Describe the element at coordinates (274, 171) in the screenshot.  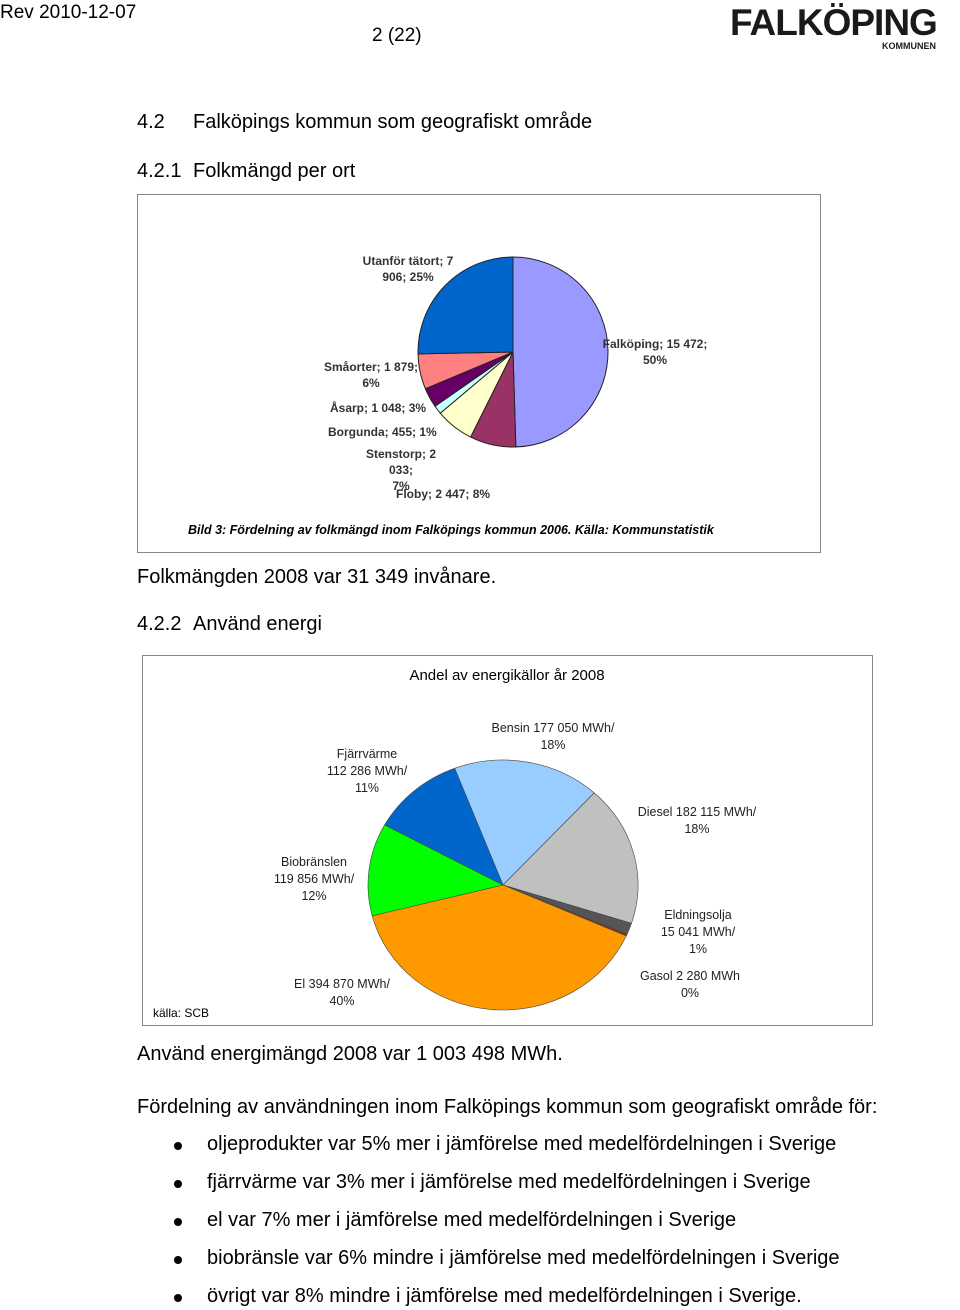
I see `section-title: Folkmängd per ort` at that location.